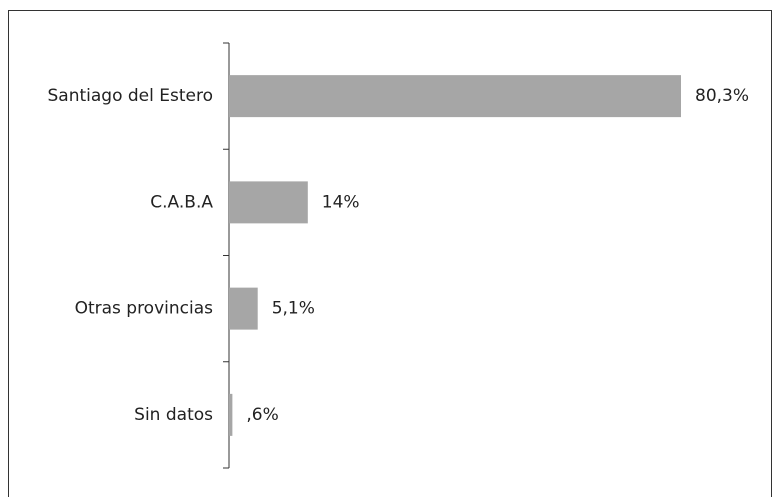  Describe the element at coordinates (722, 96) in the screenshot. I see `value-label: 80,3%` at that location.